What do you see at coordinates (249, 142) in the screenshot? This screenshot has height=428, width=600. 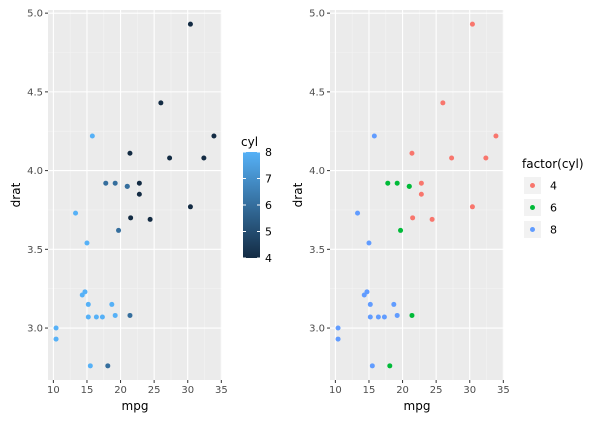 I see `legend-title: cyl` at bounding box center [249, 142].